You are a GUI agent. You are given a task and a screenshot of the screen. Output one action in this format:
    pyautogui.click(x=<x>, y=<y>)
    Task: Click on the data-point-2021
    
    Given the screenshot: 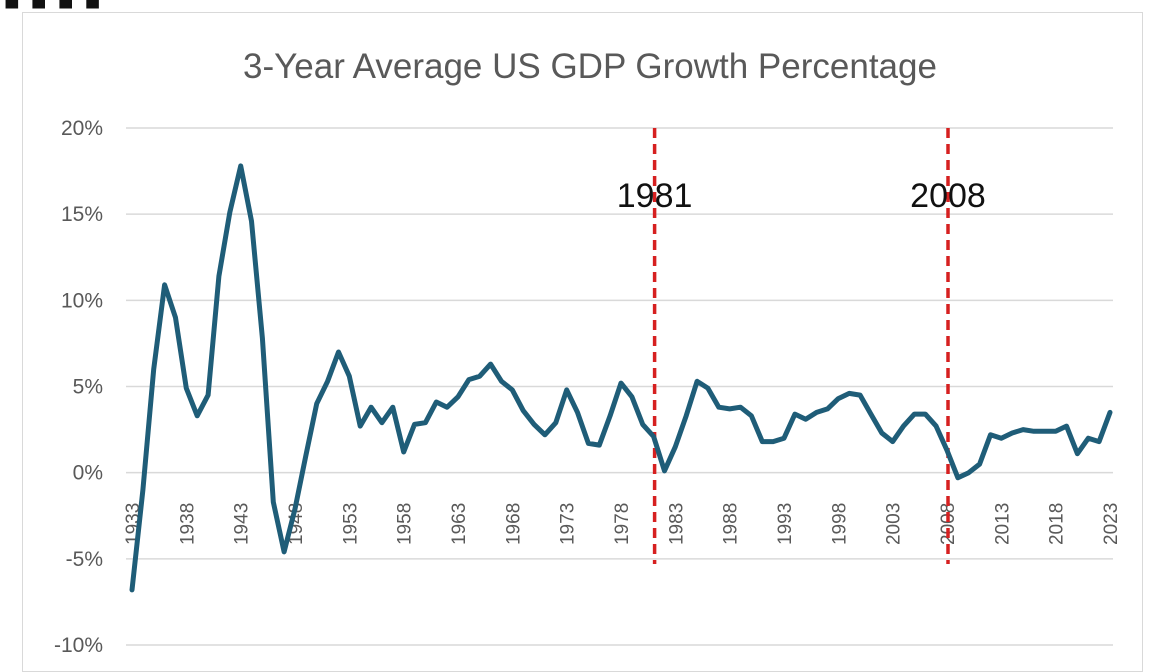 What is the action you would take?
    pyautogui.click(x=1088, y=438)
    